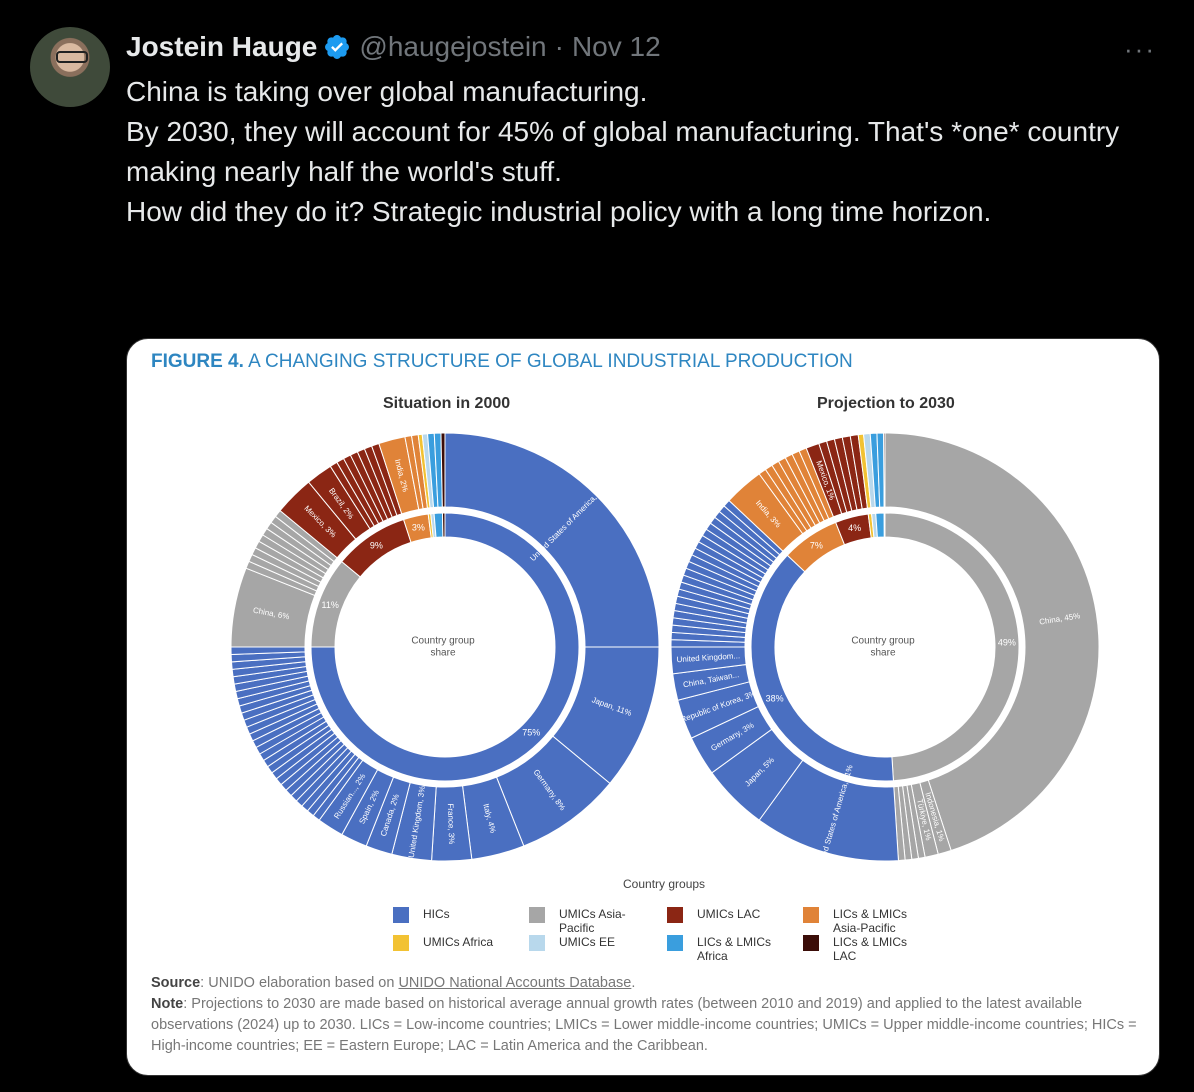 This screenshot has height=1092, width=1194. Describe the element at coordinates (436, 914) in the screenshot. I see `legend-label: HICs` at that location.